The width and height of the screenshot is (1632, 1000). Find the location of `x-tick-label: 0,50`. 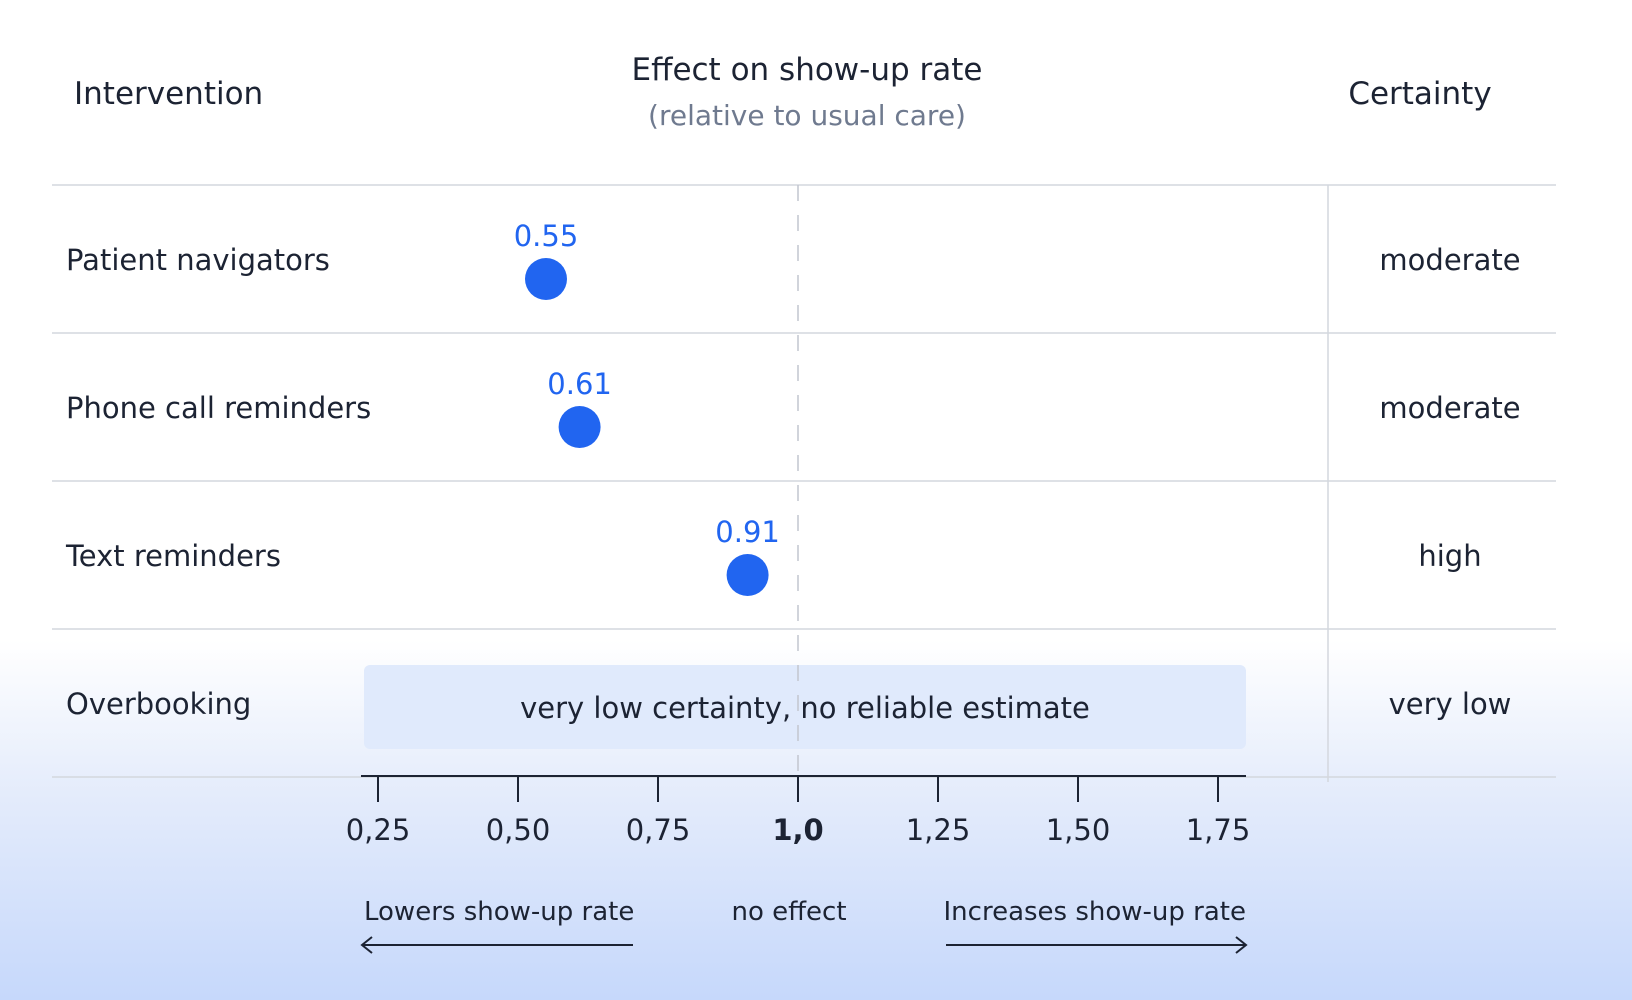

x-tick-label: 0,50 is located at coordinates (518, 830).